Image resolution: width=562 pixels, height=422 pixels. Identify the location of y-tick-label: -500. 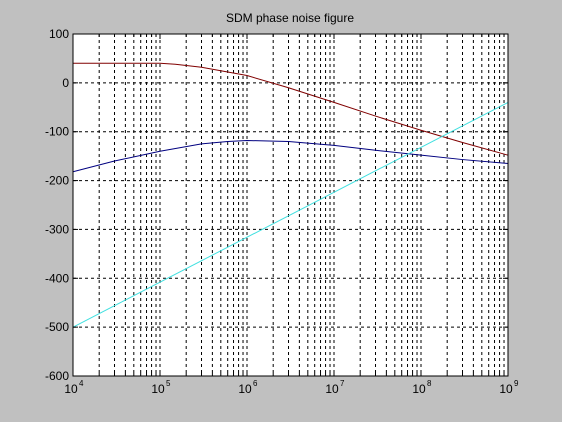
(57, 327).